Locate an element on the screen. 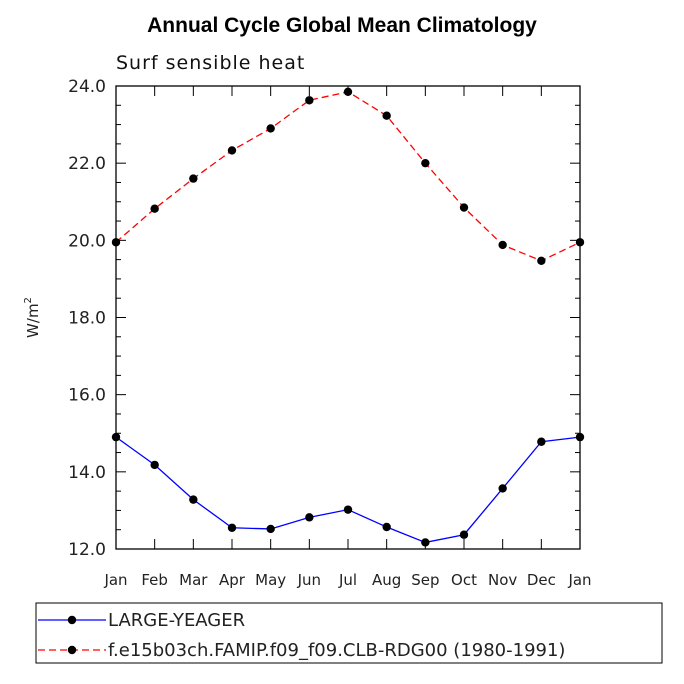  x-tick-label: Oct is located at coordinates (464, 580).